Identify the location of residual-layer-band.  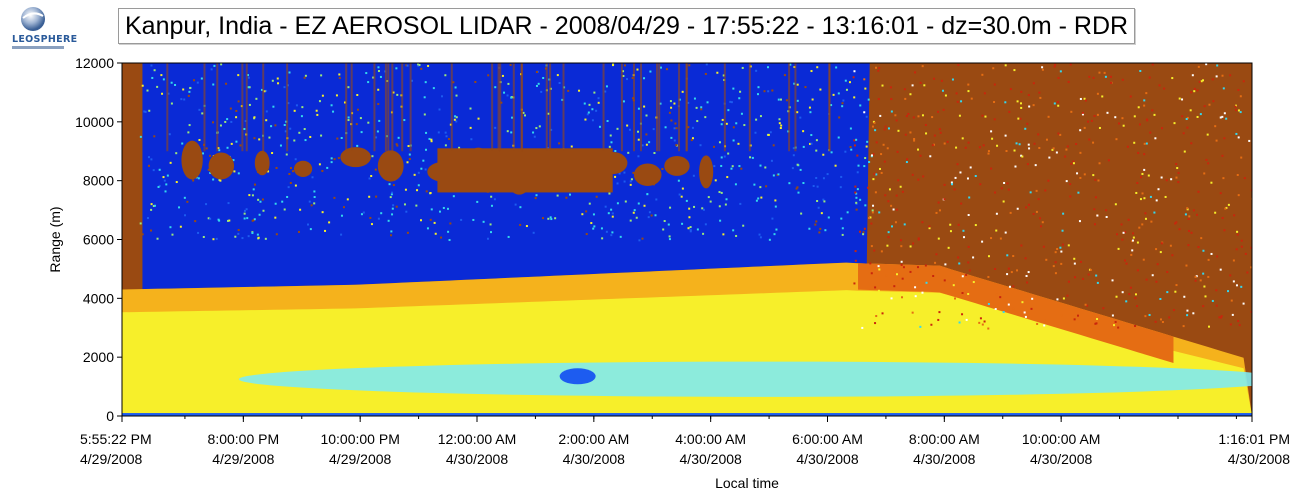
(745, 379).